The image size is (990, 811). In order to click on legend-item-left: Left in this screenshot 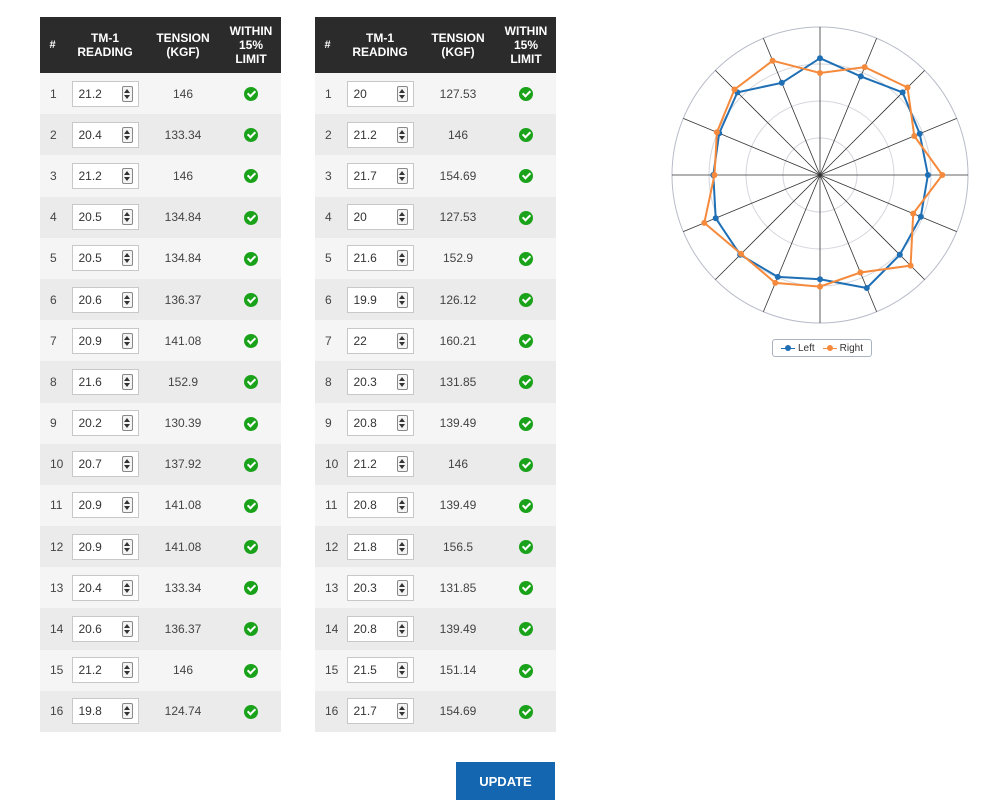, I will do `click(797, 348)`.